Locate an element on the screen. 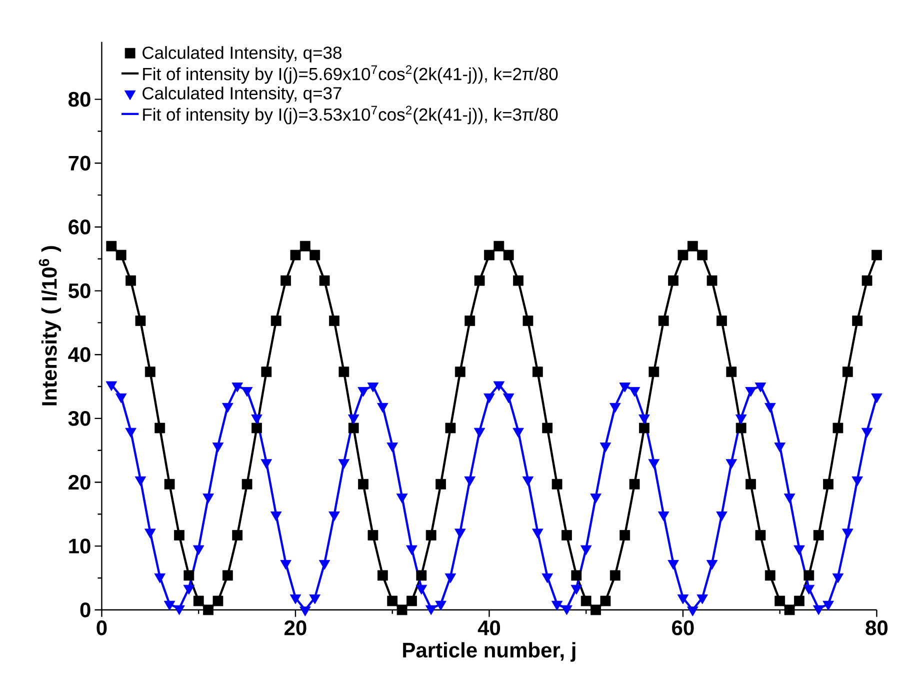  y-tick-label: 10 is located at coordinates (79, 546).